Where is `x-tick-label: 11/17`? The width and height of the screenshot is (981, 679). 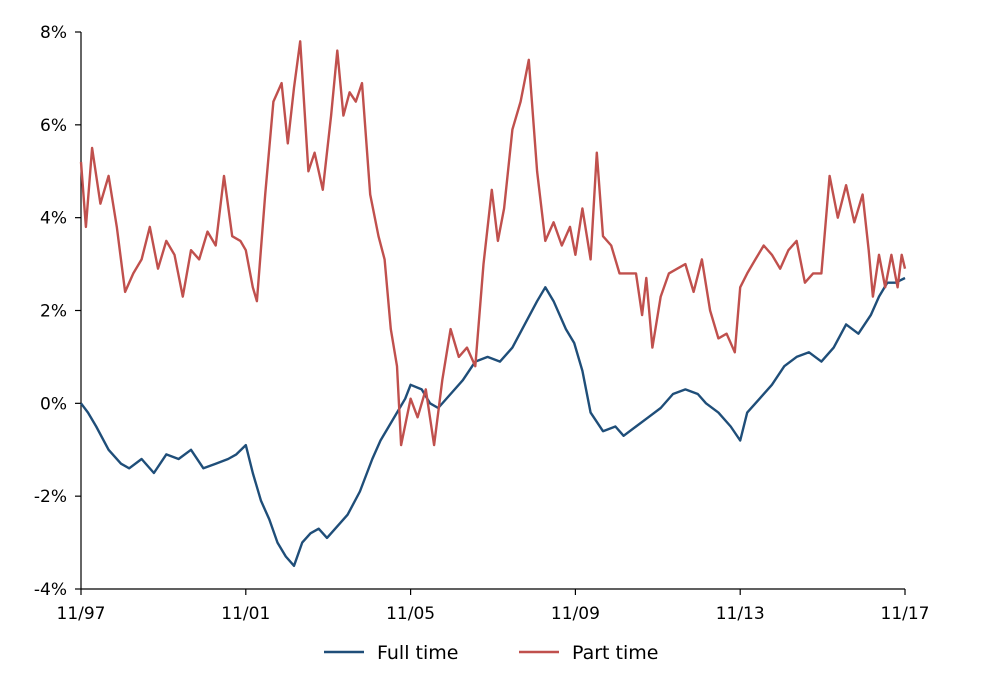 x-tick-label: 11/17 is located at coordinates (905, 614).